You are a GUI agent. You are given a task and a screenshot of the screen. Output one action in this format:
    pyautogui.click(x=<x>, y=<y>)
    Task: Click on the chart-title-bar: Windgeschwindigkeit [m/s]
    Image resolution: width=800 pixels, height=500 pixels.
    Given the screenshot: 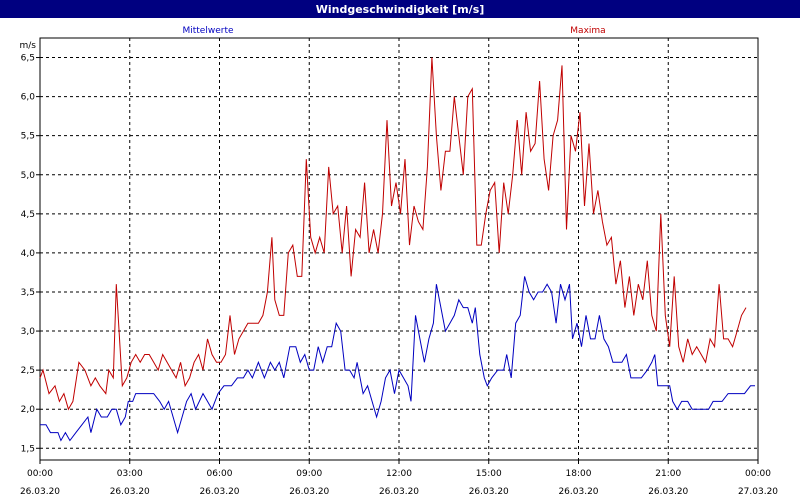 What is the action you would take?
    pyautogui.click(x=400, y=9)
    